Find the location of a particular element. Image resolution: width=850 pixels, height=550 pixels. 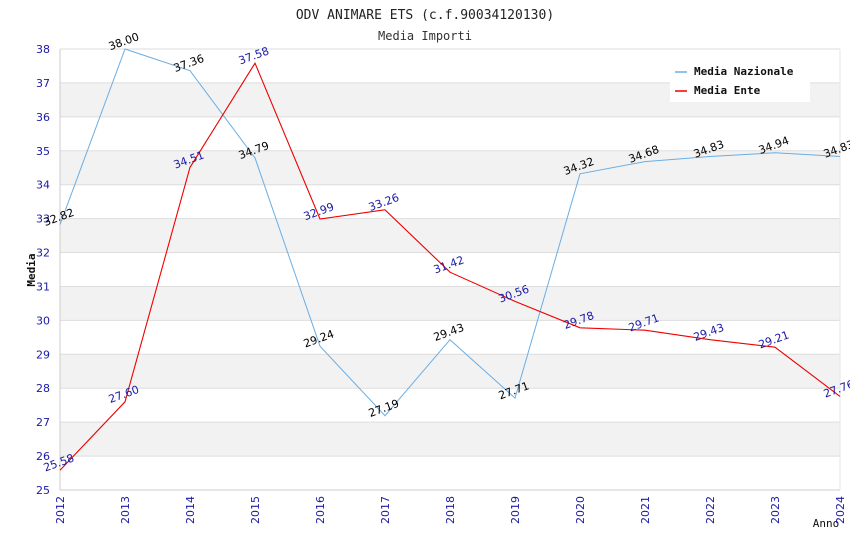

legend-box is located at coordinates (740, 82).